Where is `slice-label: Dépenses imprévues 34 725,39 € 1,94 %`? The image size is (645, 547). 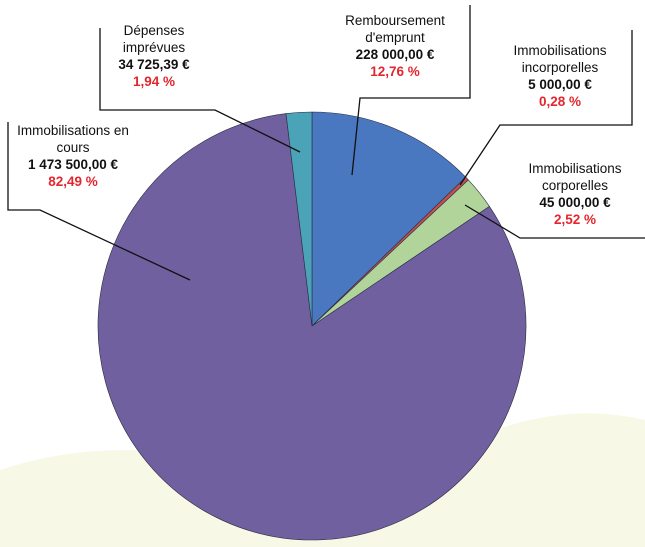 slice-label: Dépenses imprévues 34 725,39 € 1,94 % is located at coordinates (154, 56).